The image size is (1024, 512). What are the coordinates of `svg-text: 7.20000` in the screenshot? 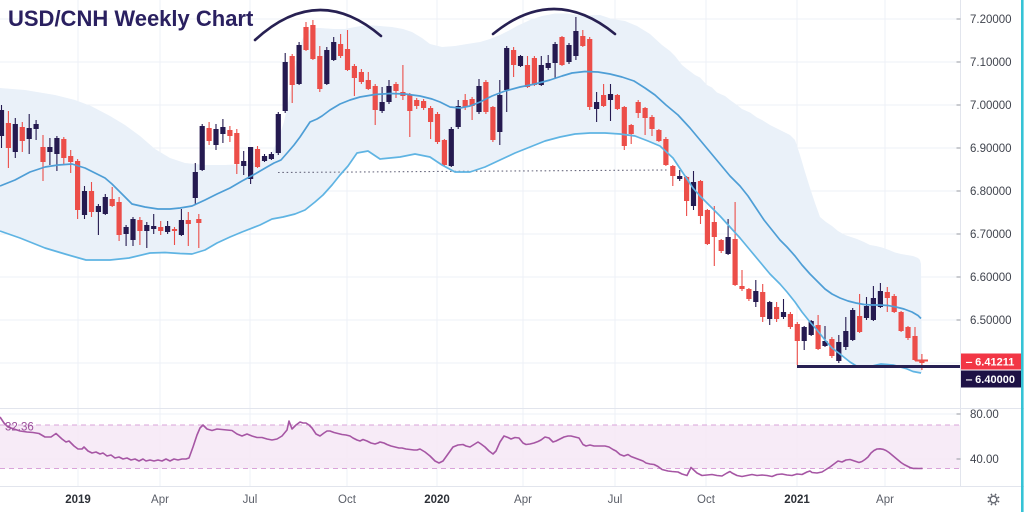 It's located at (991, 20).